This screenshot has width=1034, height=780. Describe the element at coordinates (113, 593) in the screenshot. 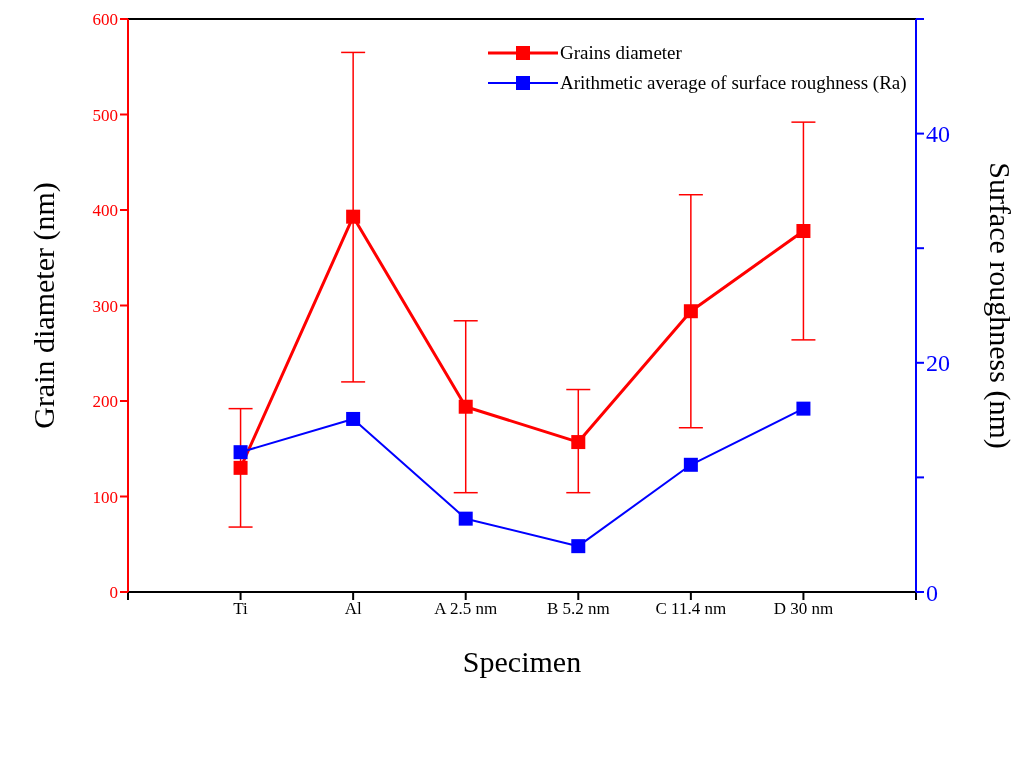

I see `y-tick-label: 0` at that location.